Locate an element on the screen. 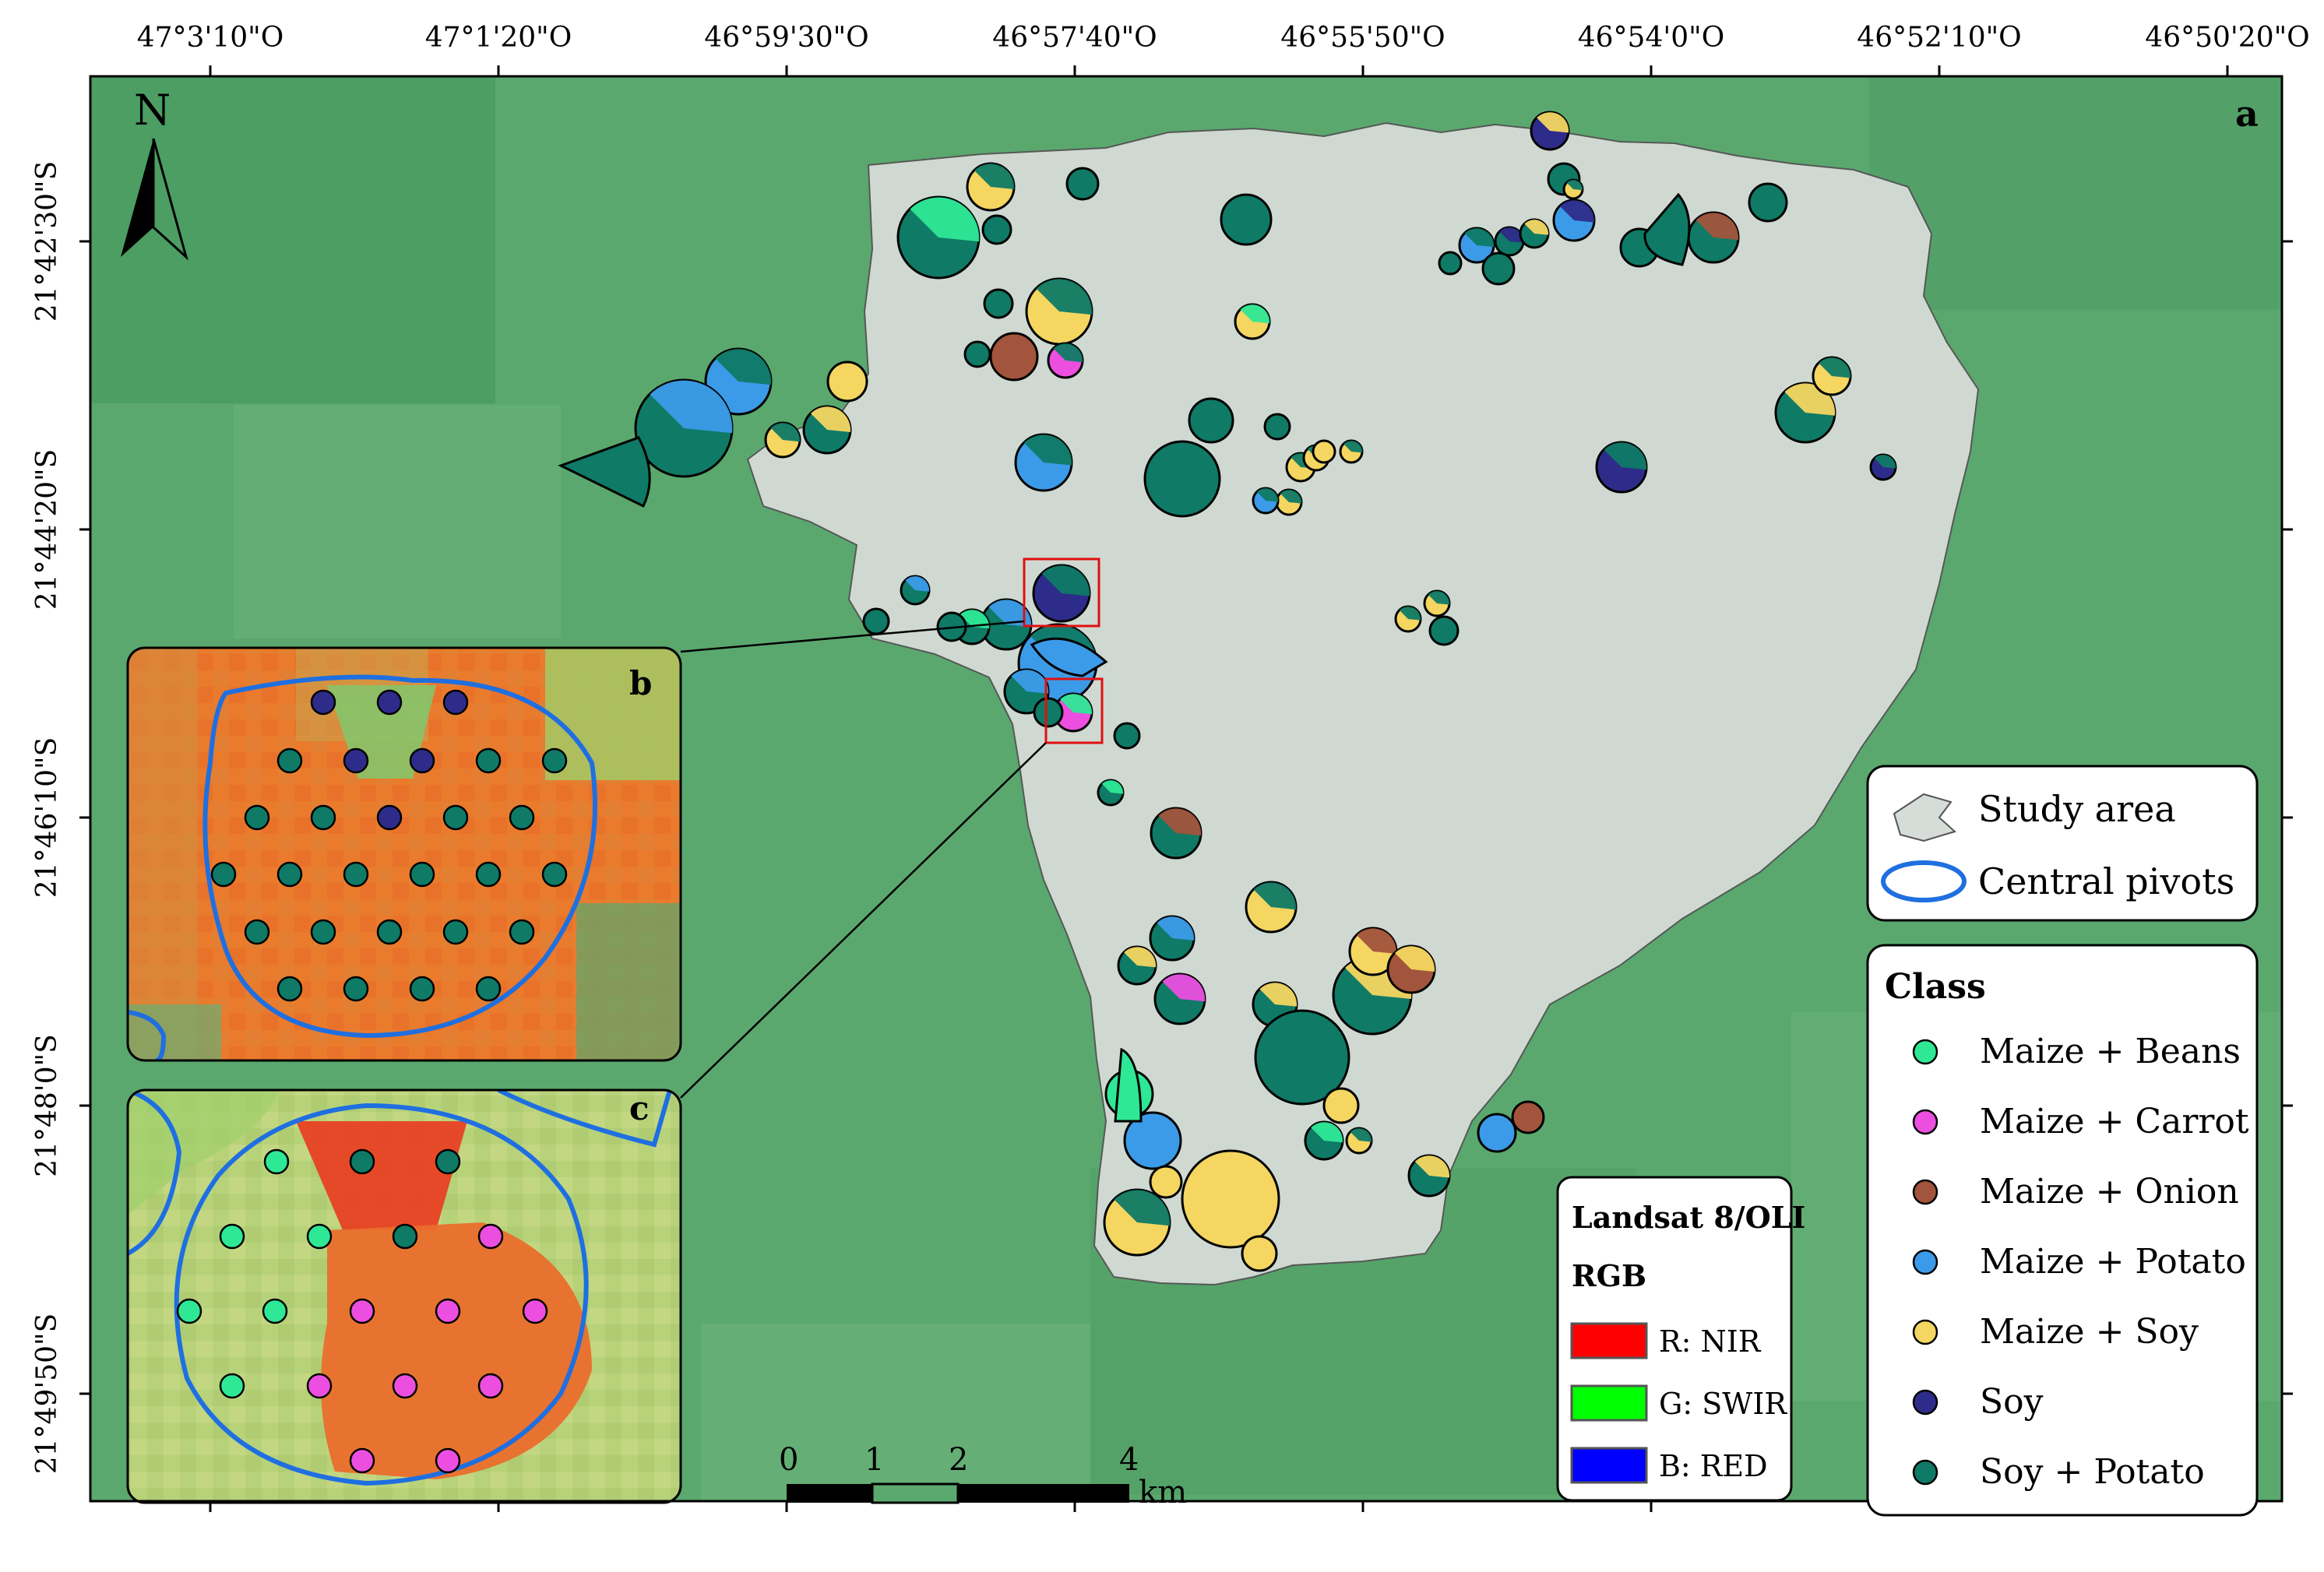 Image resolution: width=2324 pixels, height=1572 pixels. left-tick-label: 21°49'50"S is located at coordinates (47, 1394).